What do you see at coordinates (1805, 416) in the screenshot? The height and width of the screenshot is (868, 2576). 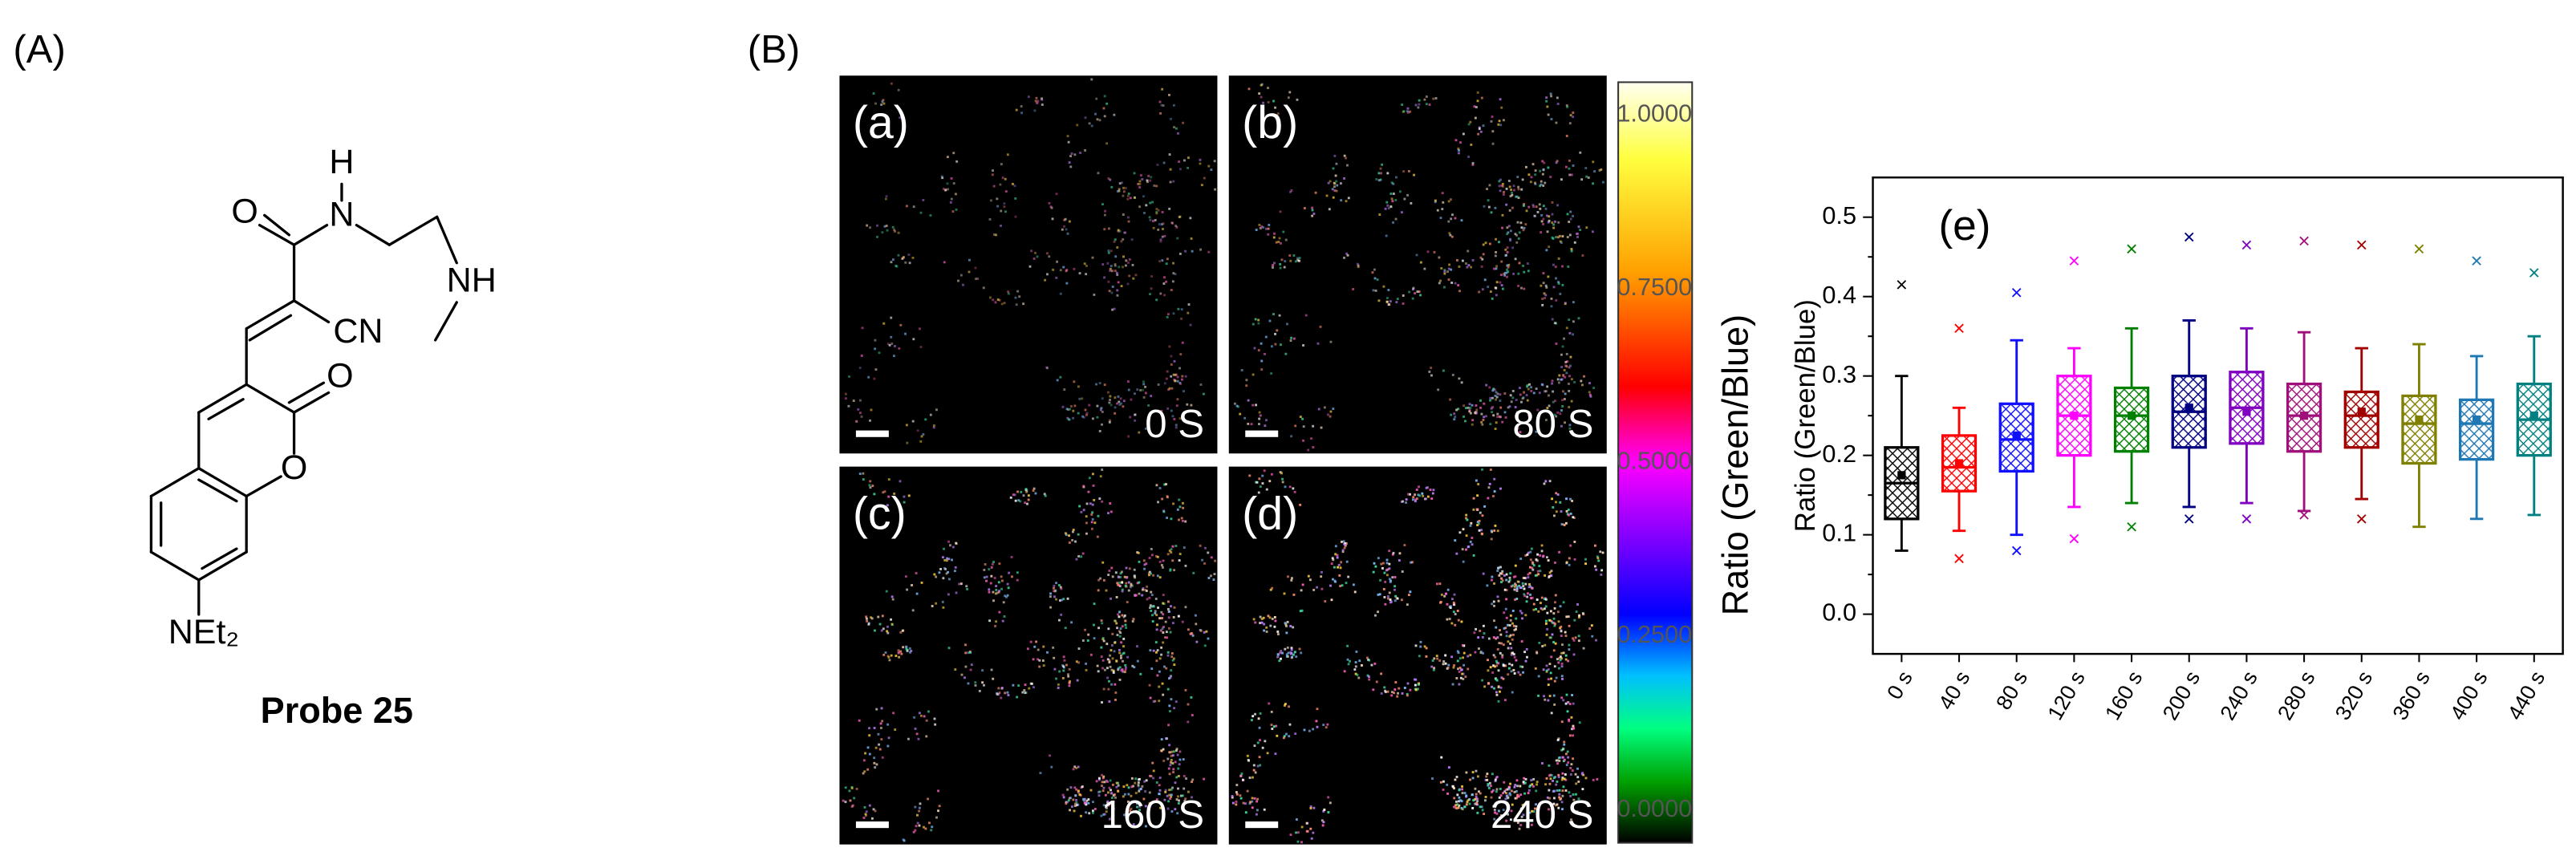 I see `y-axis-label: Ratio (Green/Blue)` at bounding box center [1805, 416].